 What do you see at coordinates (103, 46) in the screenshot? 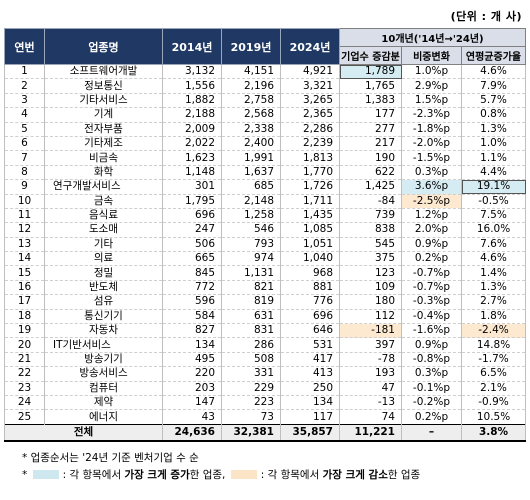
I see `header-industry: 업종명` at bounding box center [103, 46].